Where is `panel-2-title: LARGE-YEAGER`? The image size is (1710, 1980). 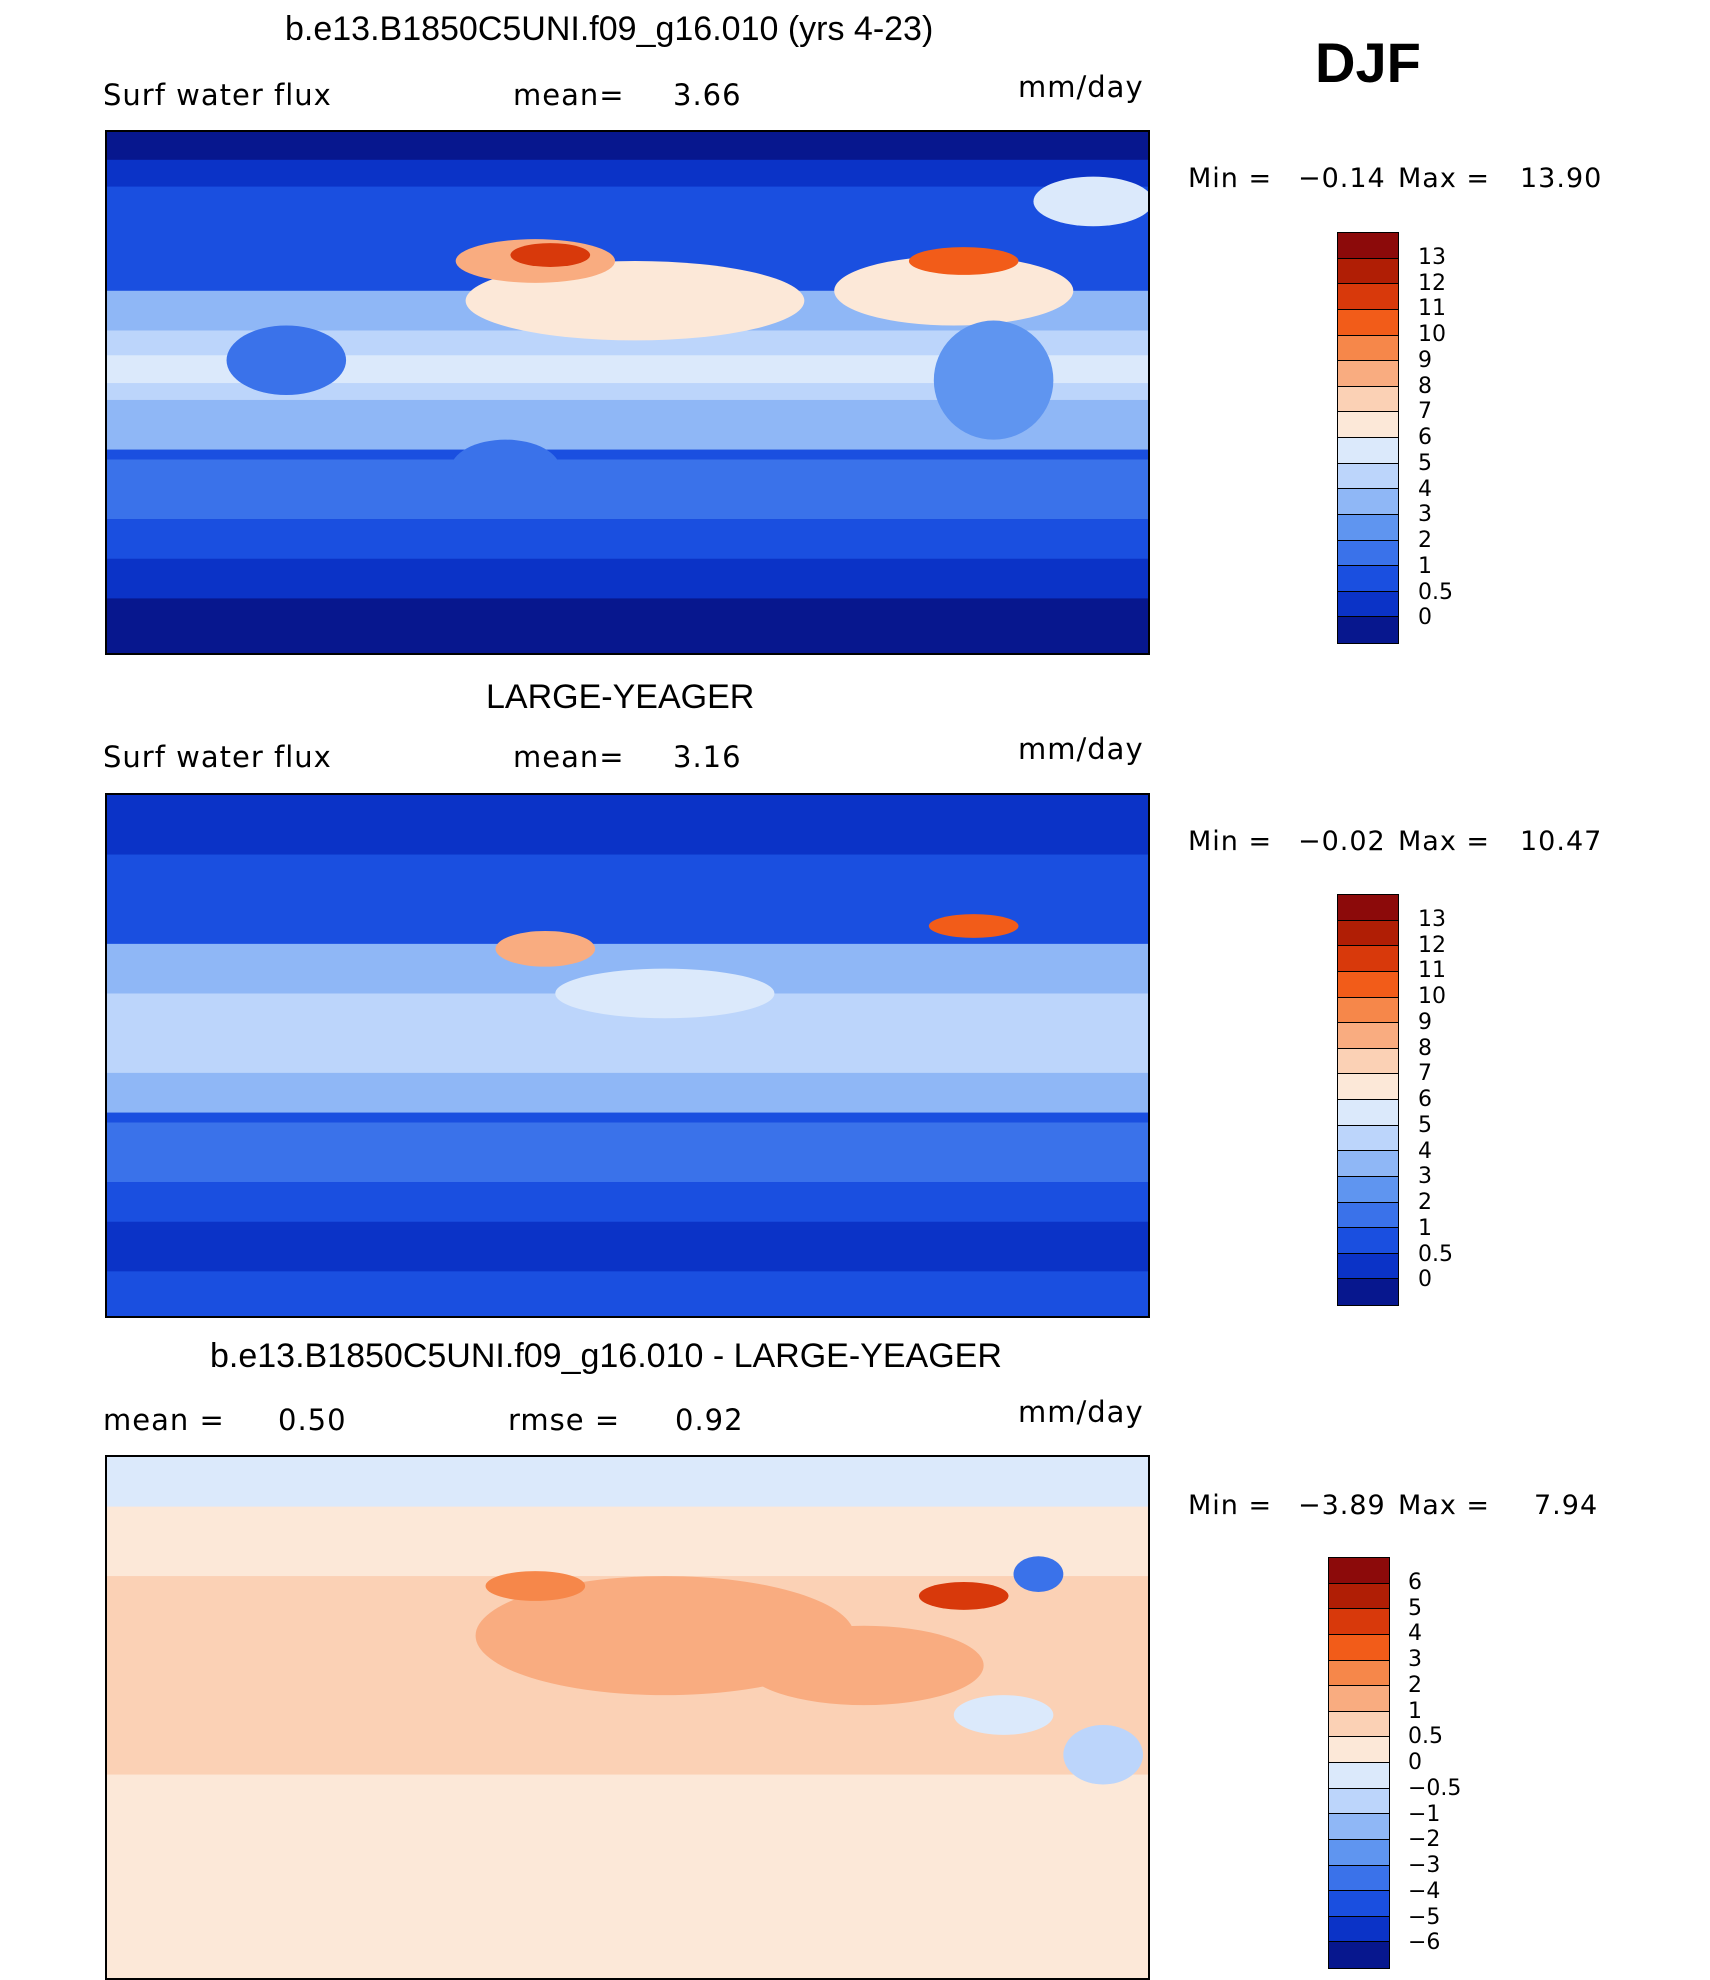
panel-2-title: LARGE-YEAGER is located at coordinates (620, 697).